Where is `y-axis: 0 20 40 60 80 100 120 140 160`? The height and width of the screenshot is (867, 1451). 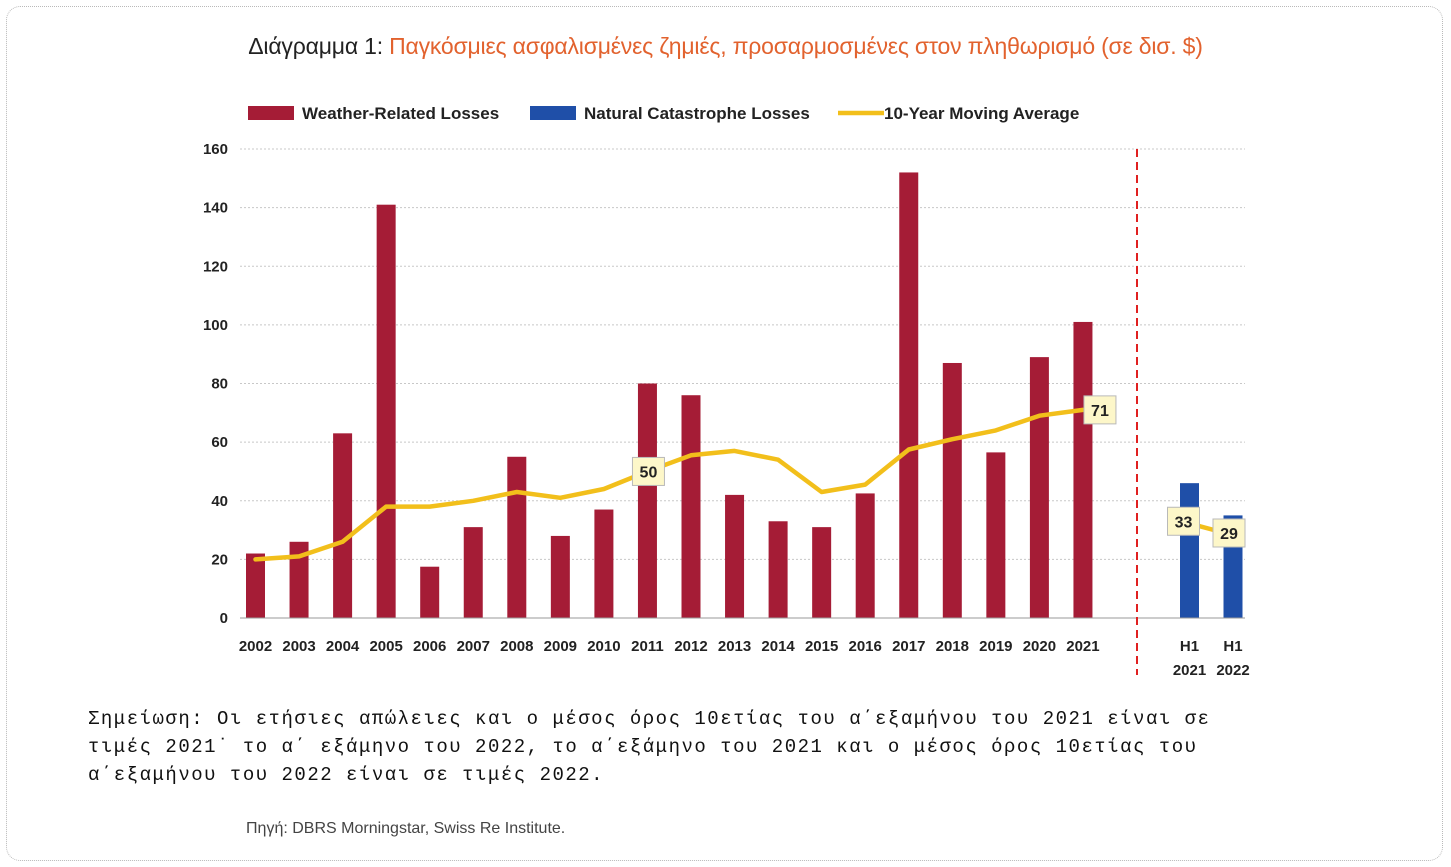
y-axis: 0 20 40 60 80 100 120 140 160 is located at coordinates (215, 384).